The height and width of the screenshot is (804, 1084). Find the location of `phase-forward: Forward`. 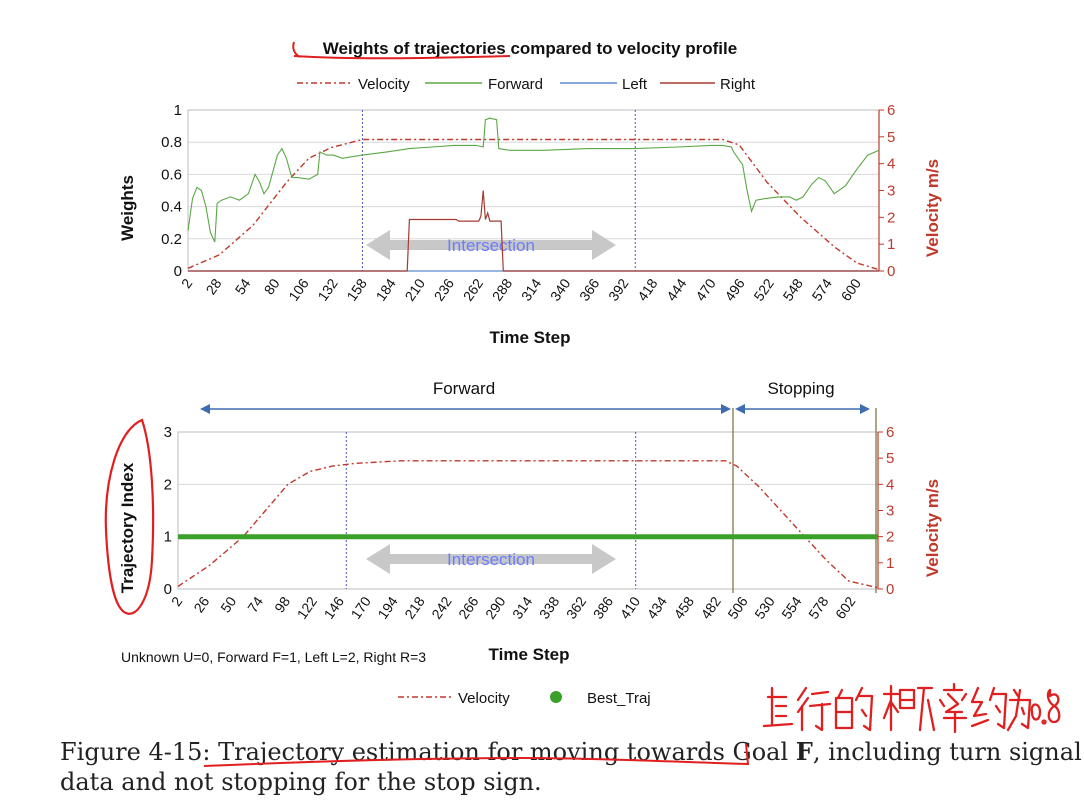

phase-forward: Forward is located at coordinates (465, 396).